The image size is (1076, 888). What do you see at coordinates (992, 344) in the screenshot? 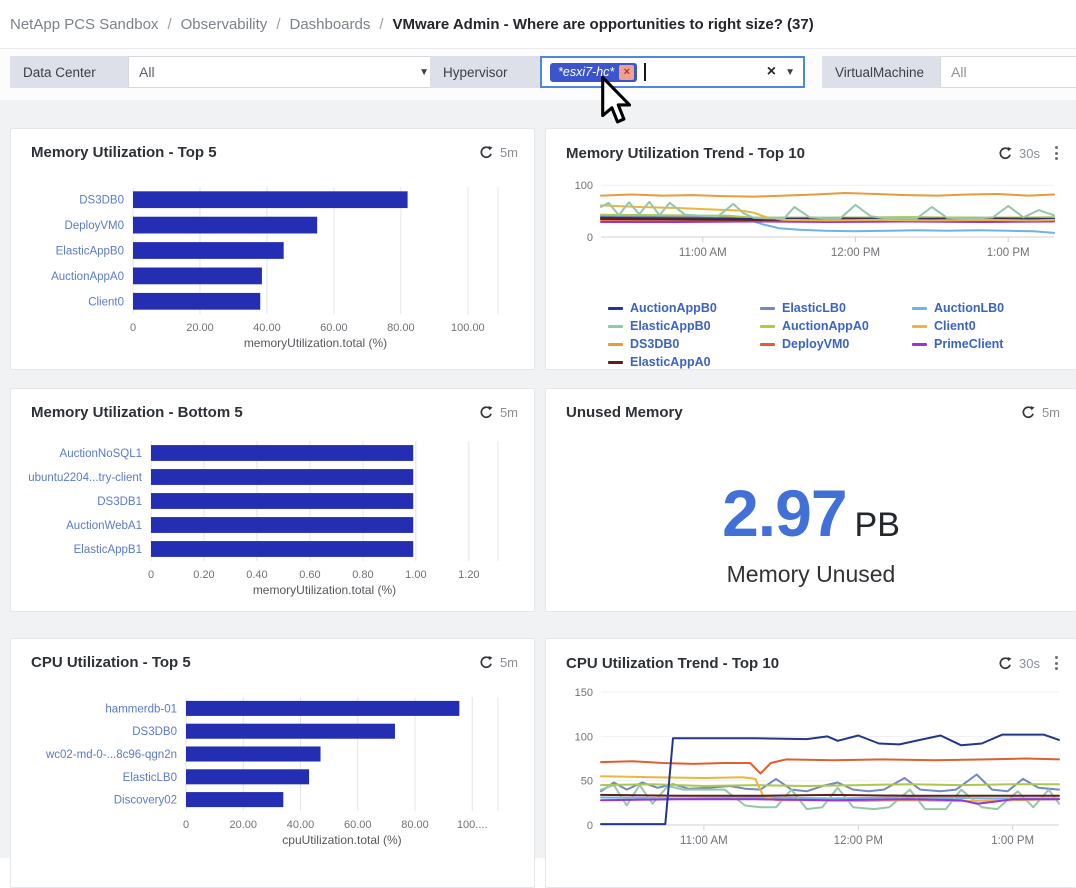
I see `legend-item-primeclient: PrimeClient` at bounding box center [992, 344].